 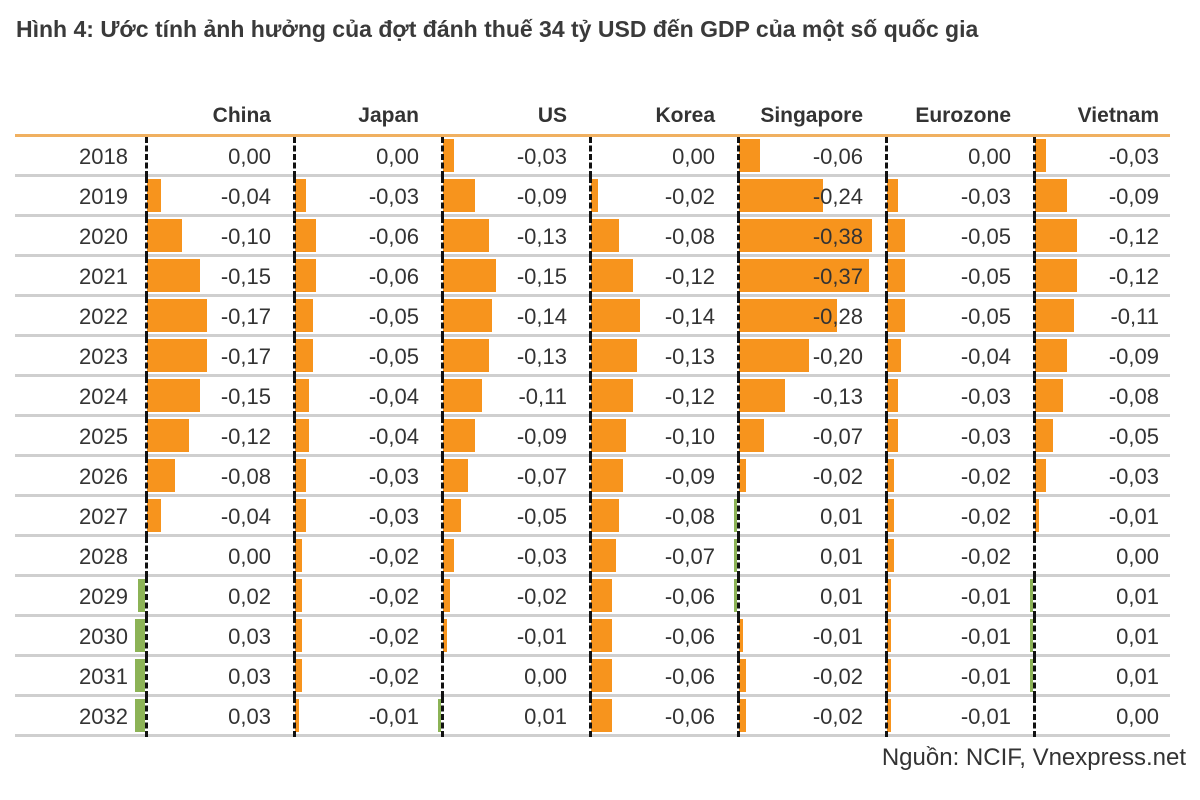 I want to click on table-row: 2027 -0,04 -0,03 -0,05 -0,08 0,01 -0,02 -0,01, so click(x=592, y=517).